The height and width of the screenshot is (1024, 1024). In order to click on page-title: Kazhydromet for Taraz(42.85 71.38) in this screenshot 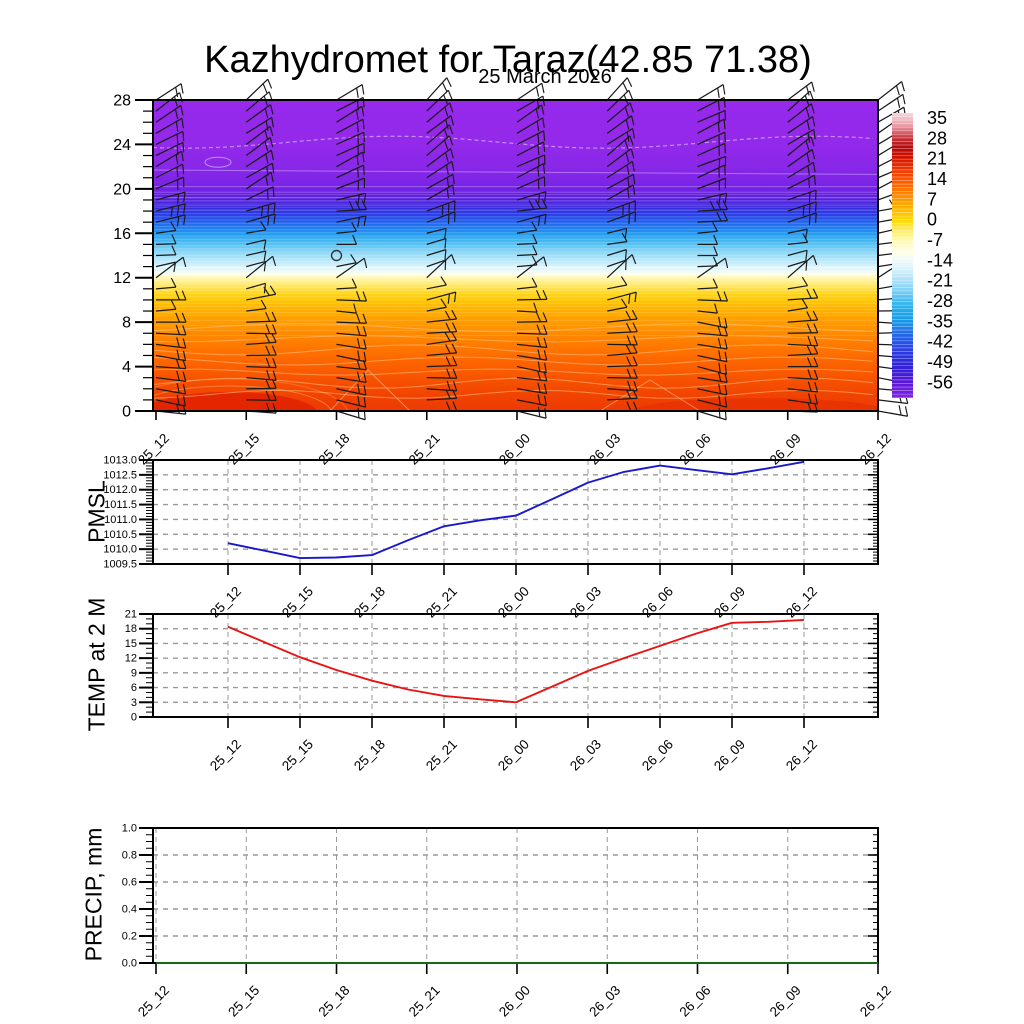, I will do `click(508, 60)`.